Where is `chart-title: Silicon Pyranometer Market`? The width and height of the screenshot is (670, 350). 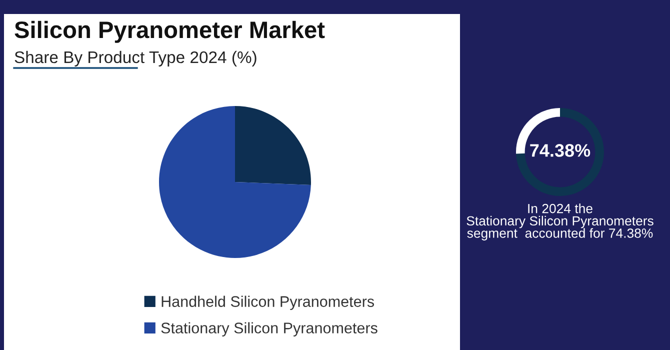 chart-title: Silicon Pyranometer Market is located at coordinates (169, 31).